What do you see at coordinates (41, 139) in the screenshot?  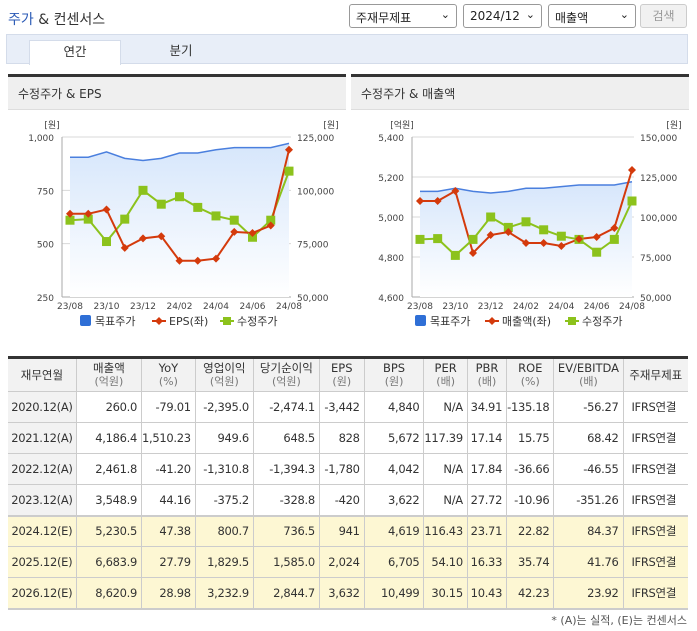 I see `y-tick-left: 1,000` at bounding box center [41, 139].